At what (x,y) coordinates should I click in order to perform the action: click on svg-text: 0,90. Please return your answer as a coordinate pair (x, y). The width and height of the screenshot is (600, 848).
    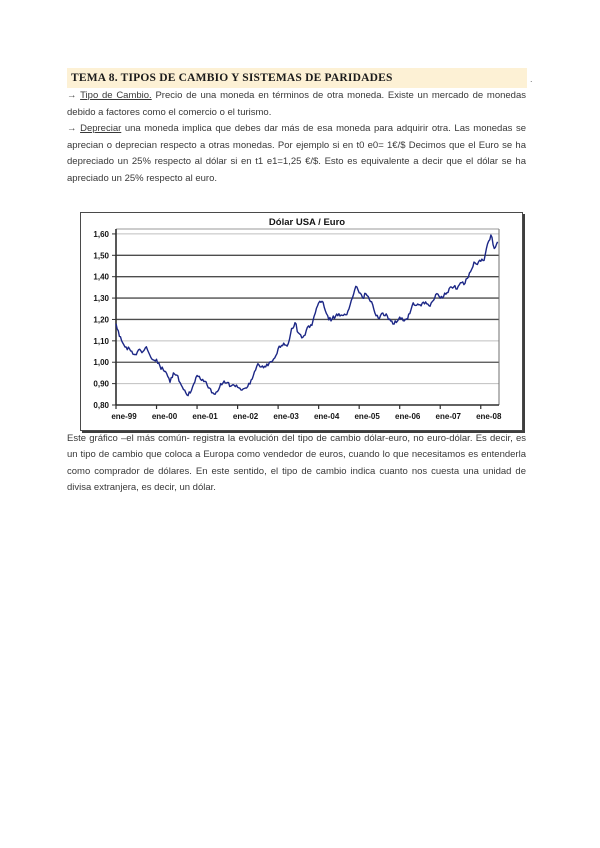
    Looking at the image, I should click on (101, 383).